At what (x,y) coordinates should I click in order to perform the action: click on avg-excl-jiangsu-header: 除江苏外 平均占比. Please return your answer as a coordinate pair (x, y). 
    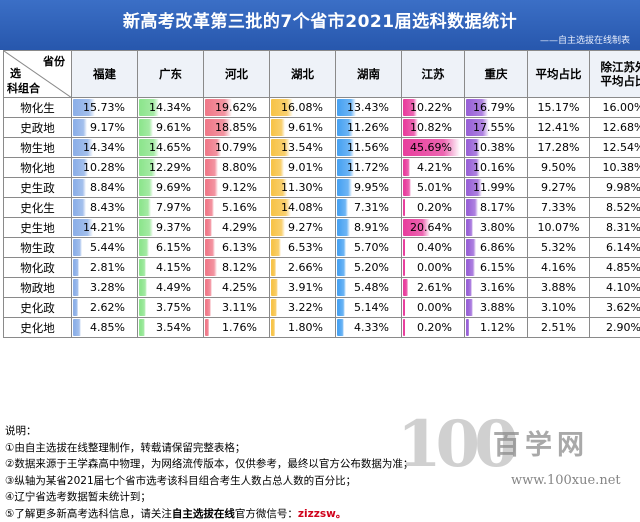
    Looking at the image, I should click on (615, 74).